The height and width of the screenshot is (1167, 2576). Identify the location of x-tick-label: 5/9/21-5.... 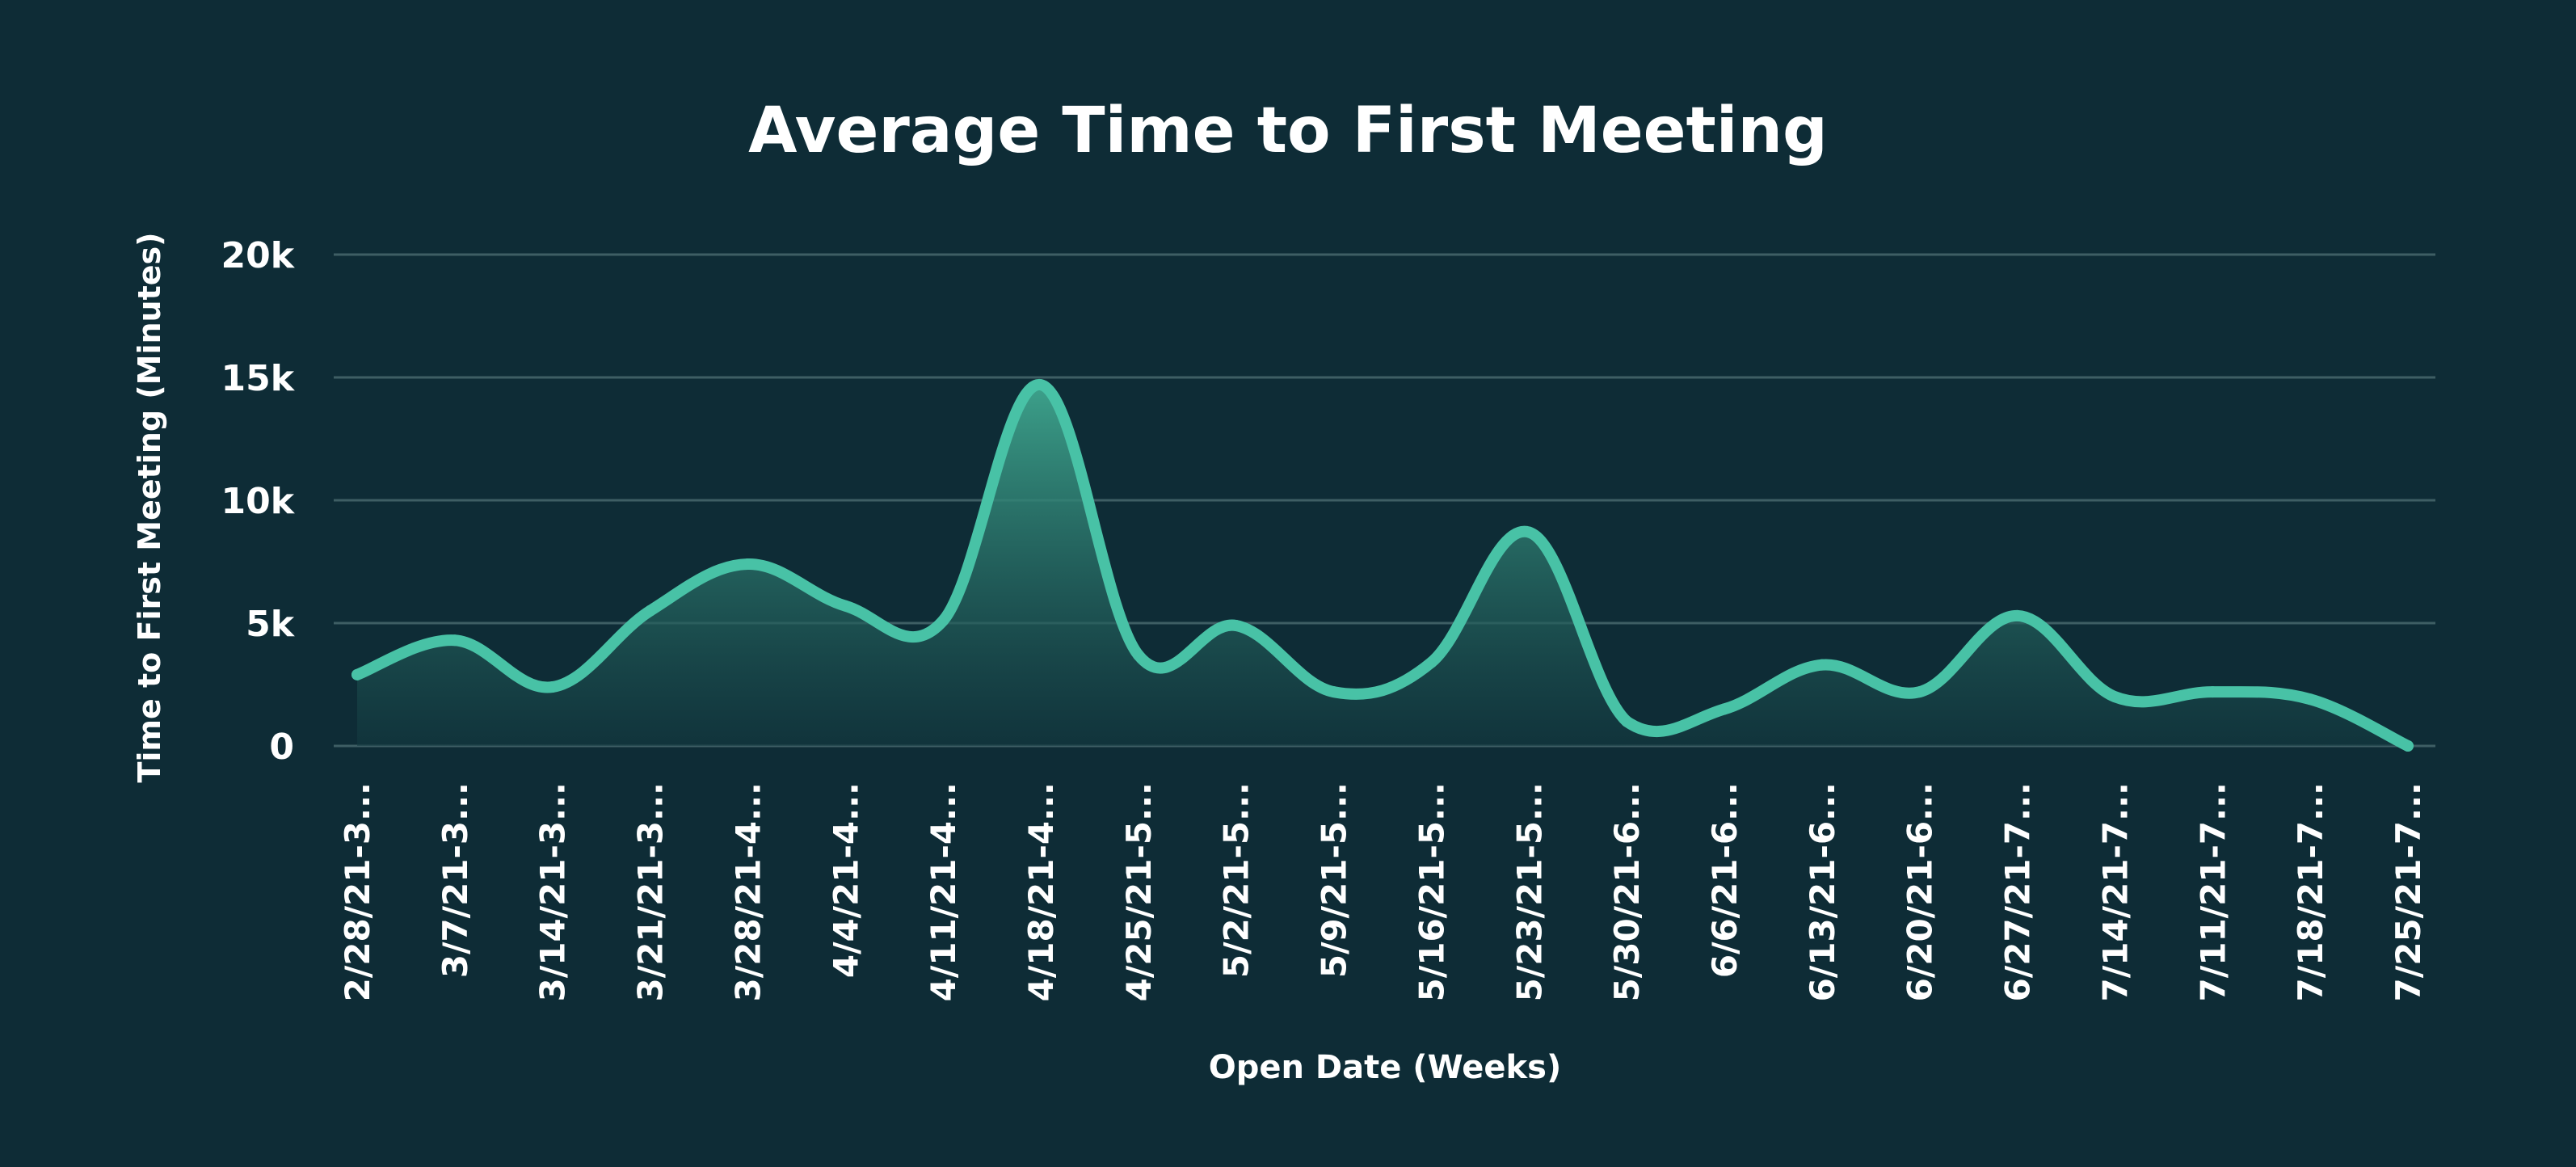
(1334, 880).